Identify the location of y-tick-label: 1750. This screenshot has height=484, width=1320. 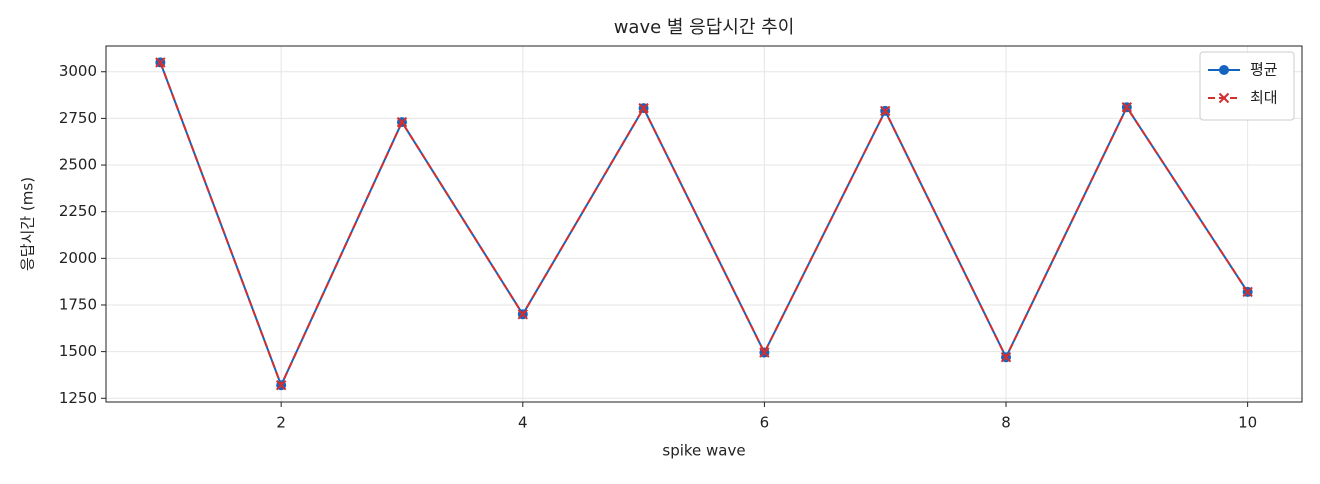
(78, 304).